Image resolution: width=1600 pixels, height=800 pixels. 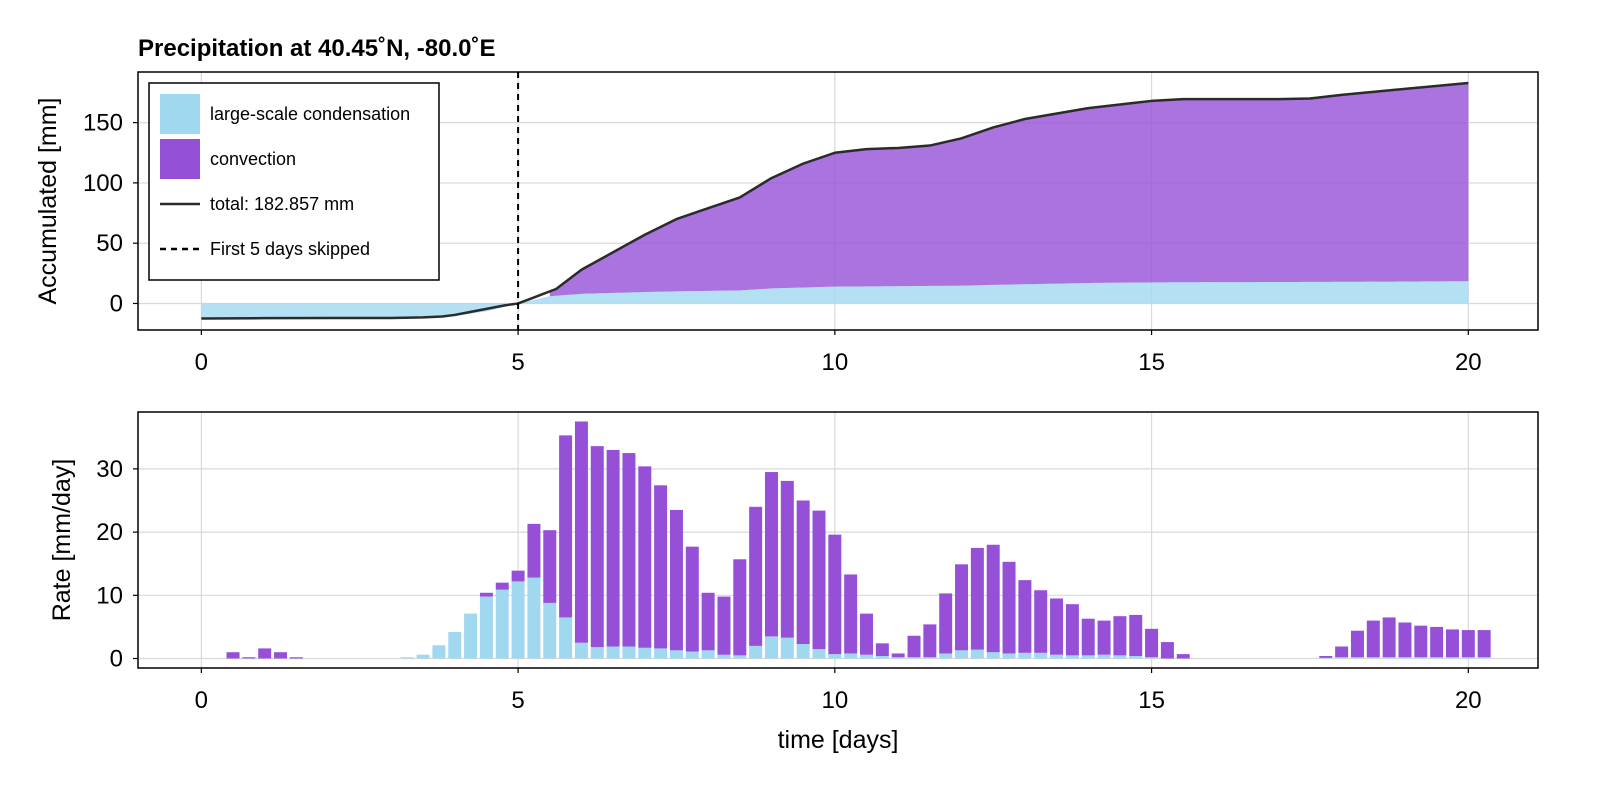 What do you see at coordinates (834, 700) in the screenshot?
I see `rate-x-tick-label: 10` at bounding box center [834, 700].